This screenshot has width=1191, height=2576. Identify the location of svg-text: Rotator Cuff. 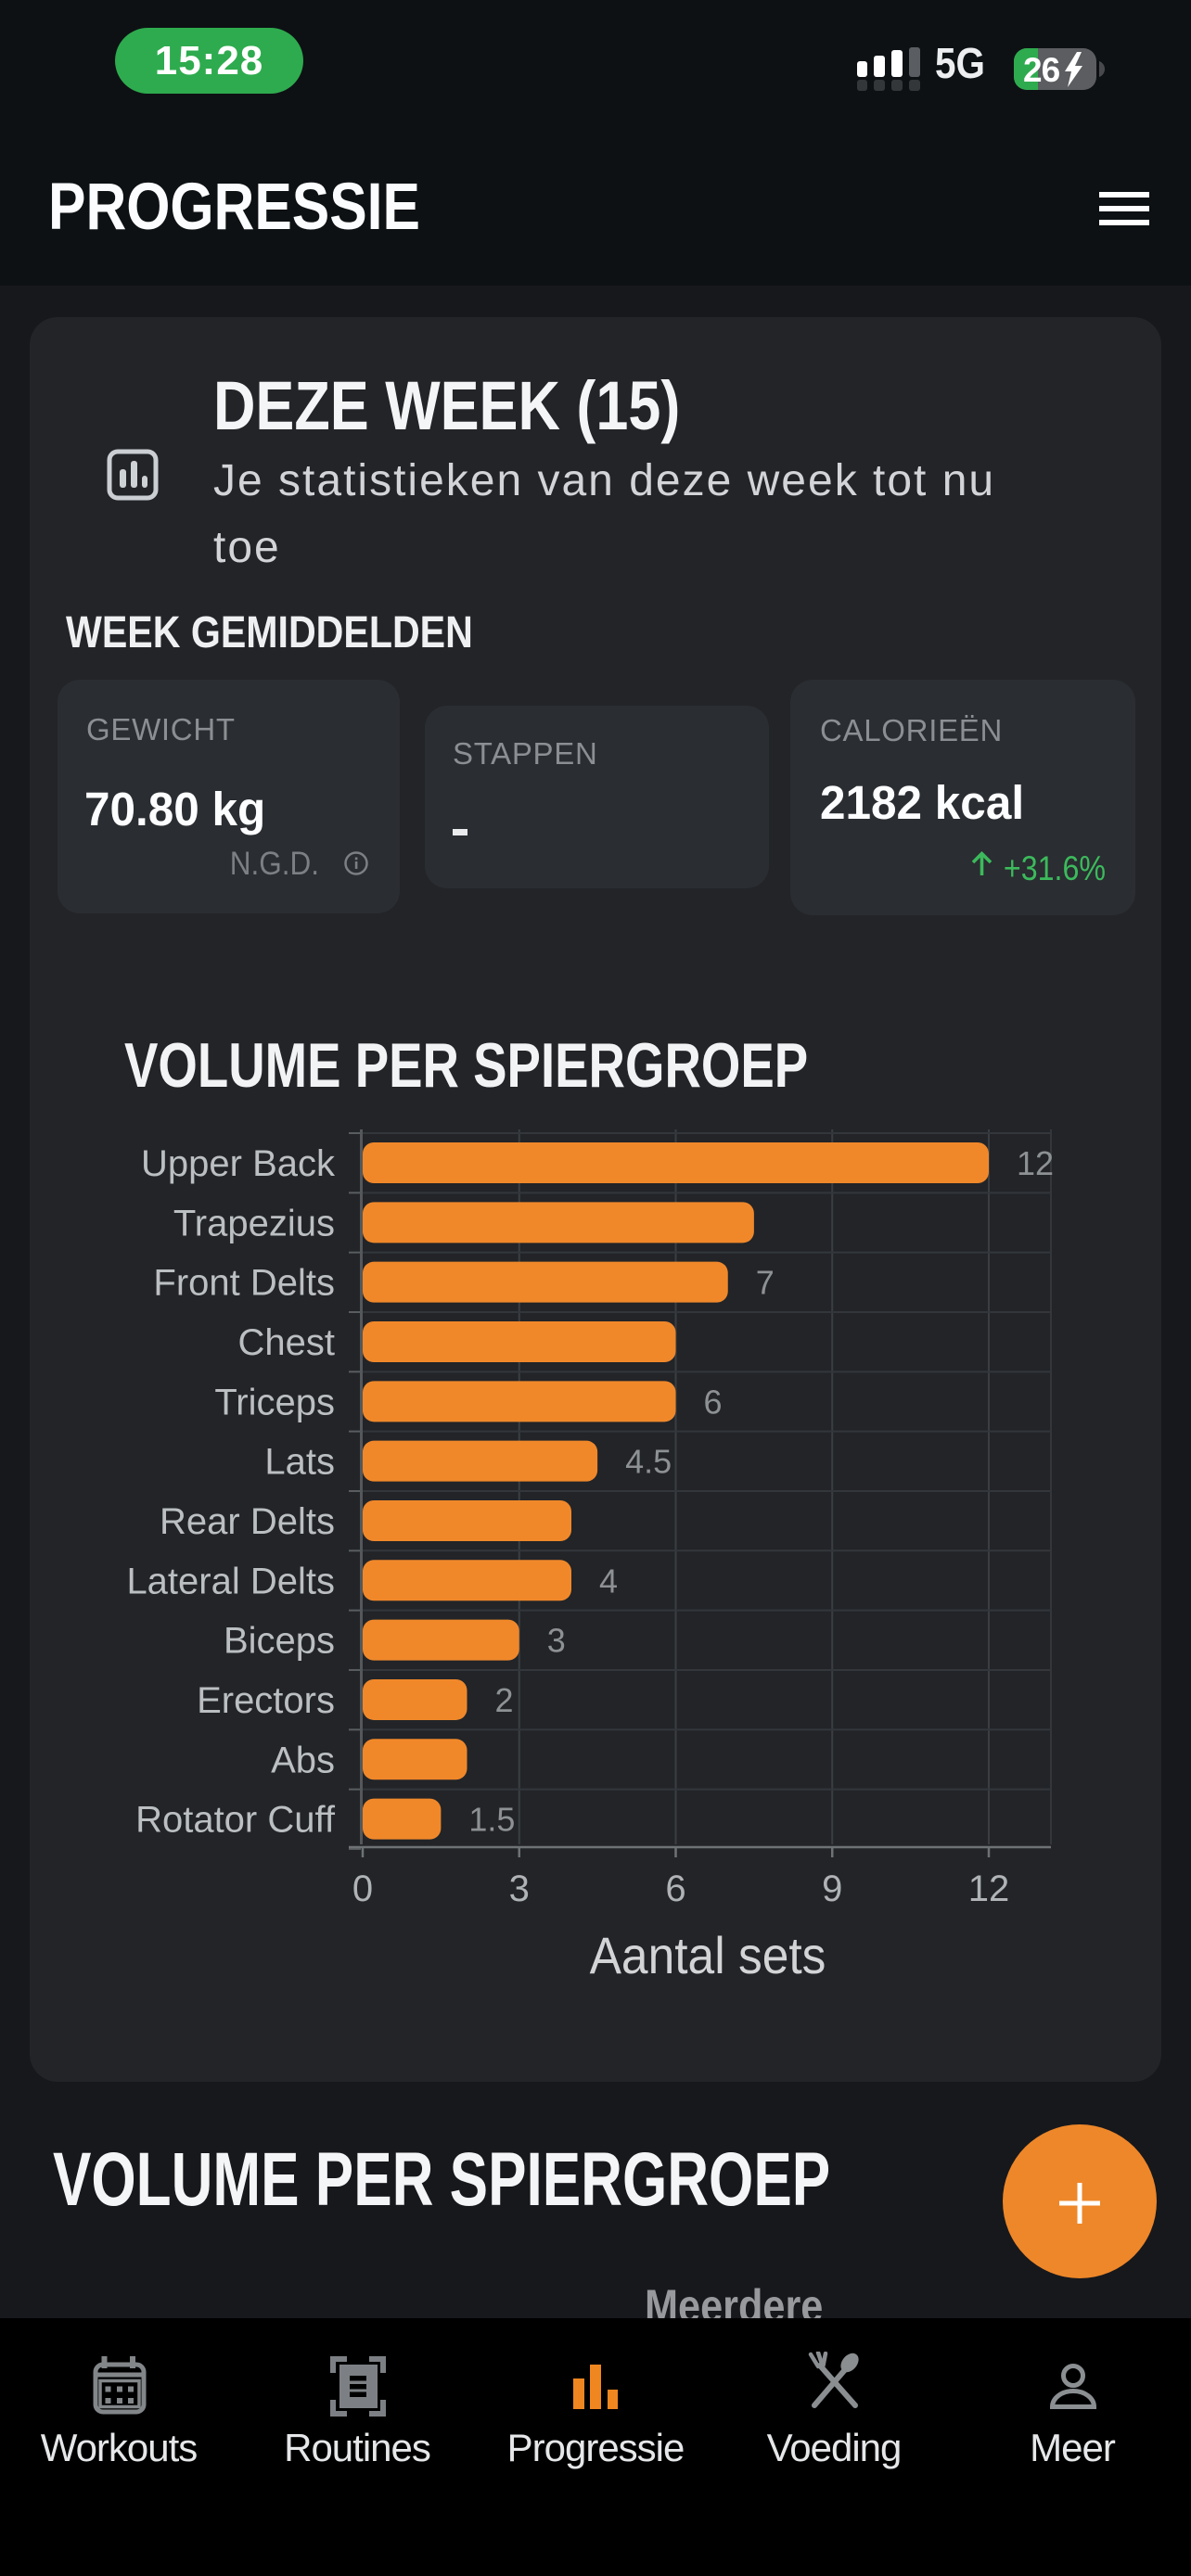
(235, 1820).